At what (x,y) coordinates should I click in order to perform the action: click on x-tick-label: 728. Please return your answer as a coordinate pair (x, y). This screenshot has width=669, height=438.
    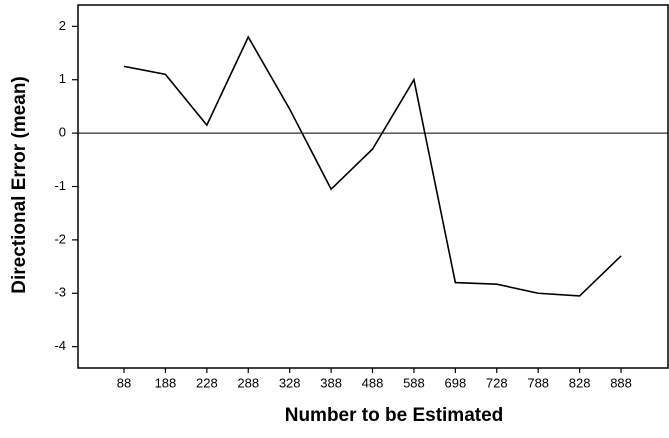
    Looking at the image, I should click on (497, 382).